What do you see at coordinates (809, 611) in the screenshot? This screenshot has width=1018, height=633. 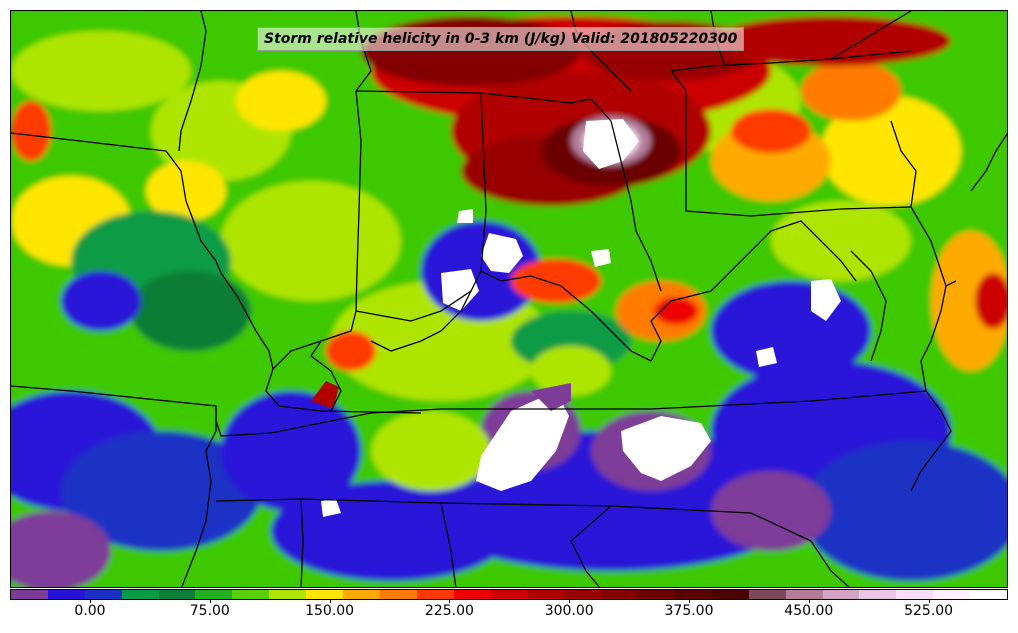 I see `colorbar-tick-label: 450.00` at bounding box center [809, 611].